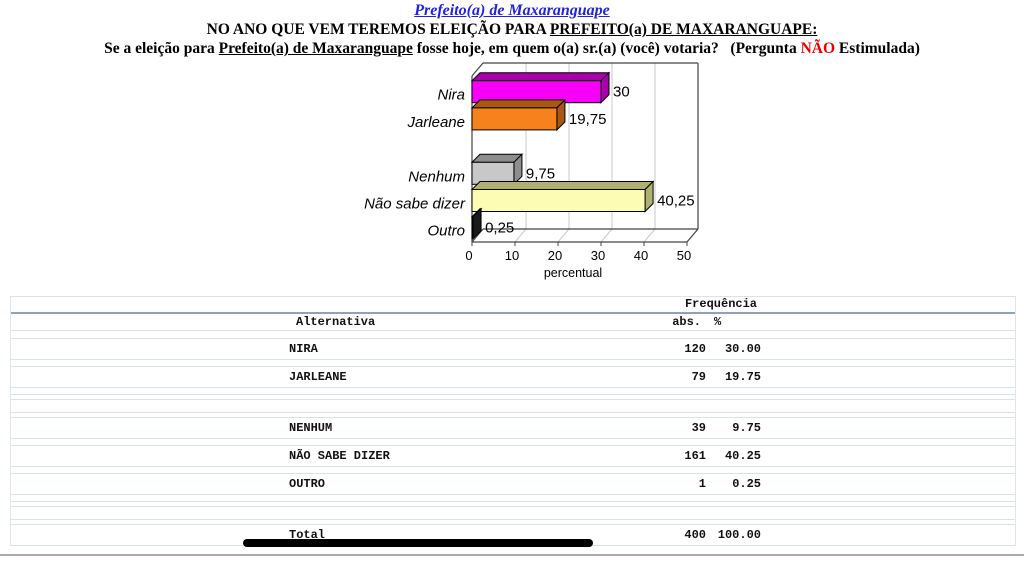 This screenshot has width=1024, height=561. What do you see at coordinates (512, 555) in the screenshot?
I see `window-bottom-edge` at bounding box center [512, 555].